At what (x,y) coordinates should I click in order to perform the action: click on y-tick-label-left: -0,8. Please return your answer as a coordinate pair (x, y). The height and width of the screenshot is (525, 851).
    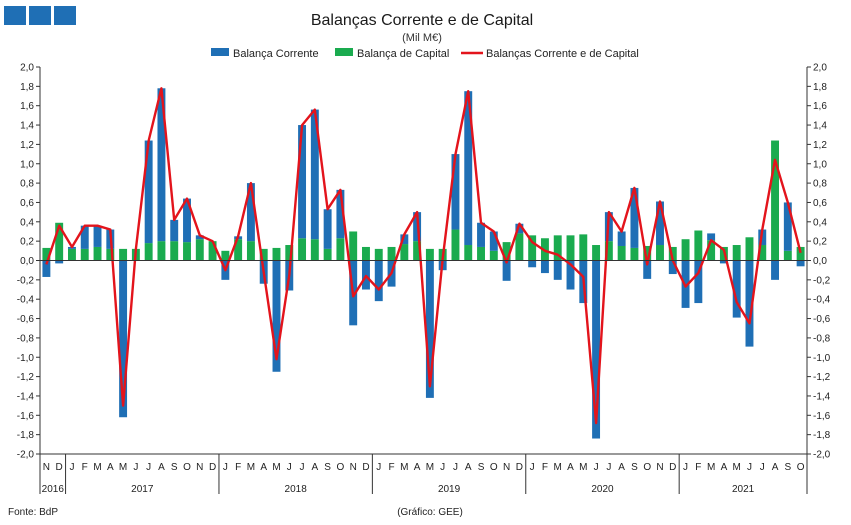
    Looking at the image, I should click on (26, 338).